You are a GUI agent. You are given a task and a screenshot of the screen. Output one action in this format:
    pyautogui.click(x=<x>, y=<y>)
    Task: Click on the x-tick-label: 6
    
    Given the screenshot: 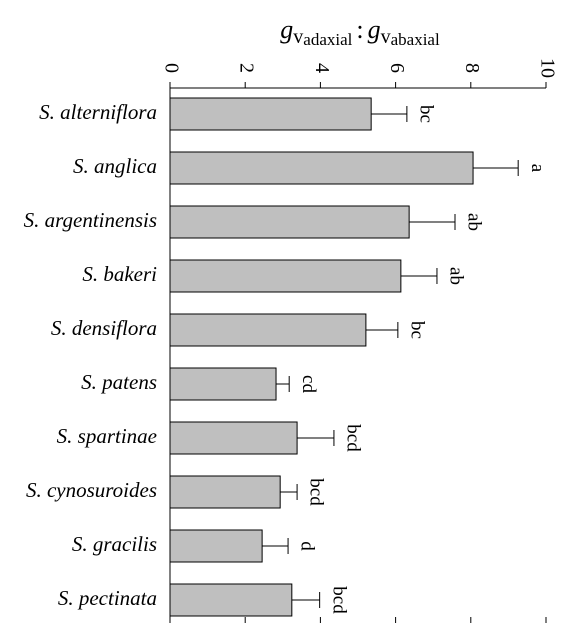 What is the action you would take?
    pyautogui.click(x=397, y=68)
    